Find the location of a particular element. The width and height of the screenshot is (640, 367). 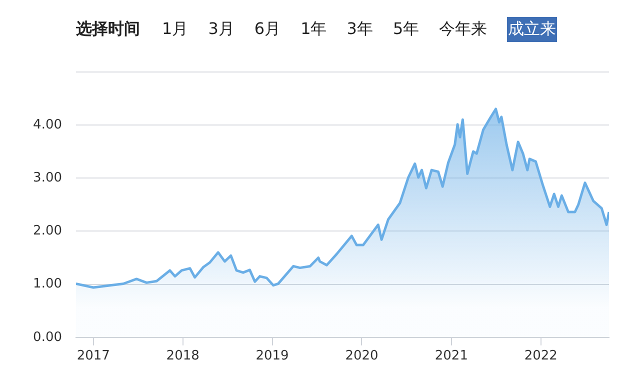

x-tick-label: 2021 is located at coordinates (451, 356).